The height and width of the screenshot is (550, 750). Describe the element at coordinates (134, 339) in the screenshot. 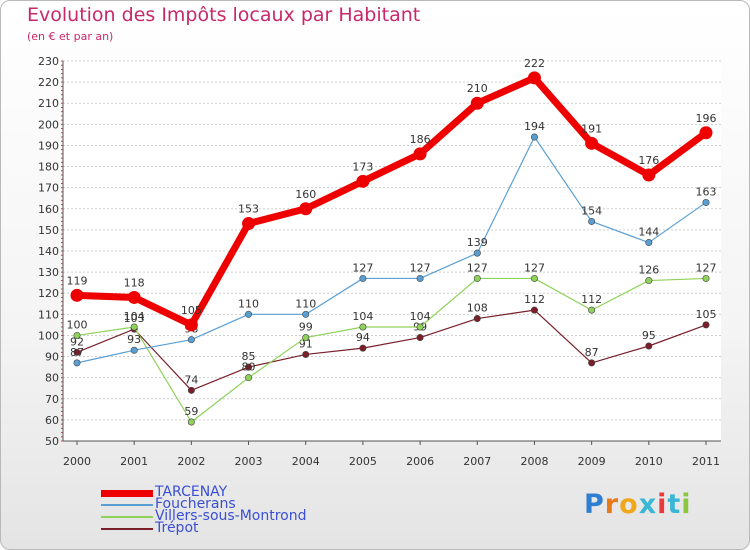

I see `data-label: 93` at that location.